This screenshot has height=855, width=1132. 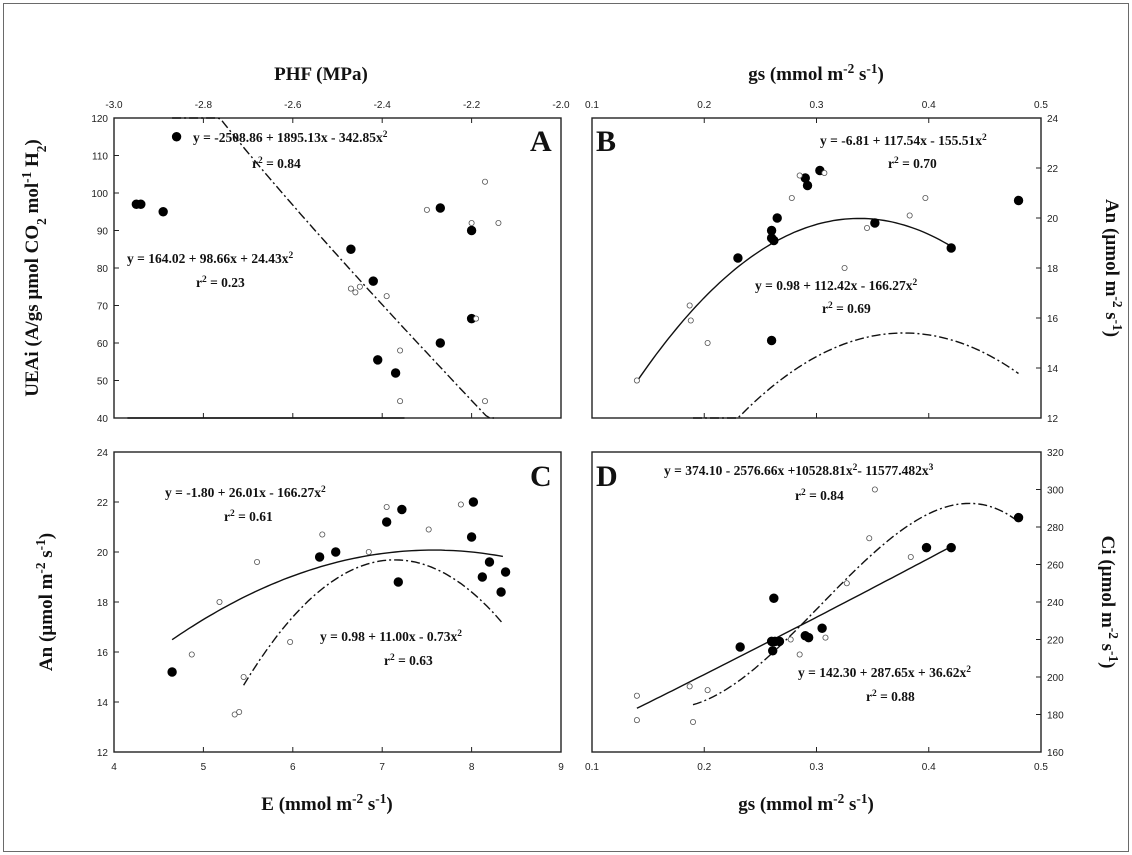 I want to click on panel-b-fit1-r2: r2 = 0.69, so click(x=846, y=308).